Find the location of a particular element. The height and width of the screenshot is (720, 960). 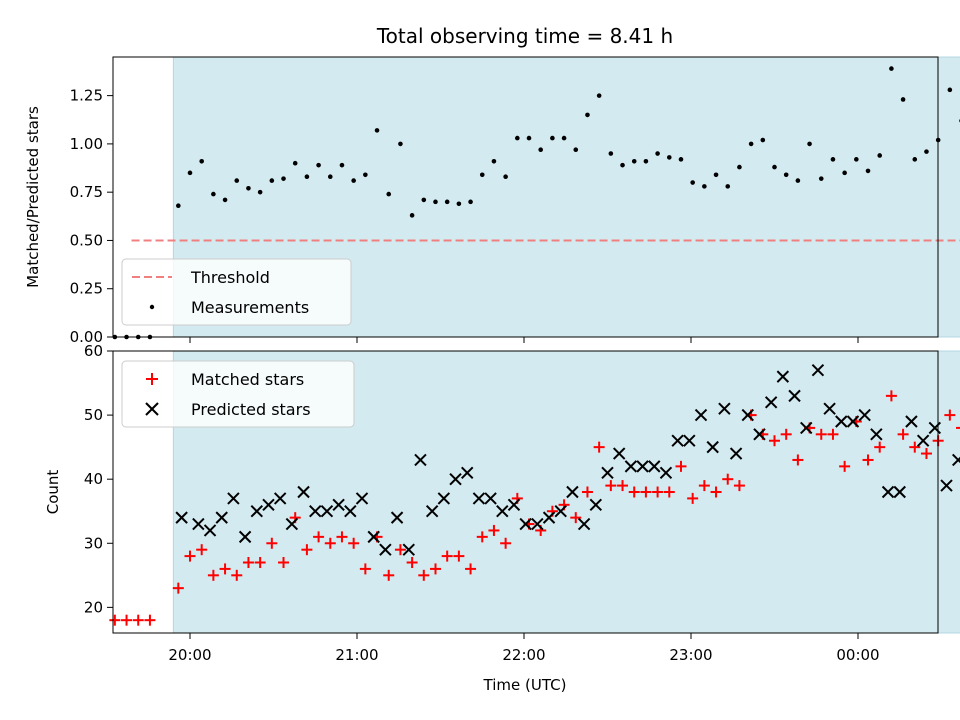

bottom-legend: Matched stars Predicted stars is located at coordinates (238, 394).